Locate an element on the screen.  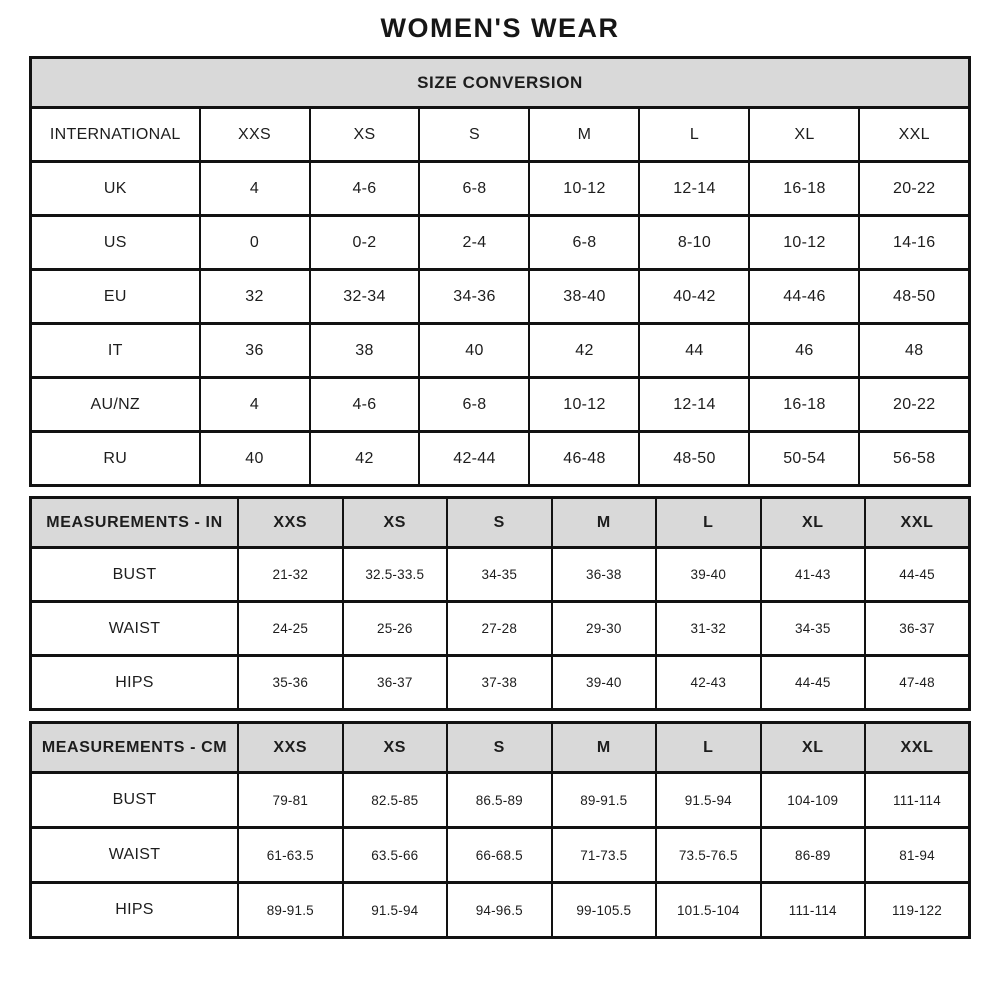
value-cell: XXS is located at coordinates (254, 134).